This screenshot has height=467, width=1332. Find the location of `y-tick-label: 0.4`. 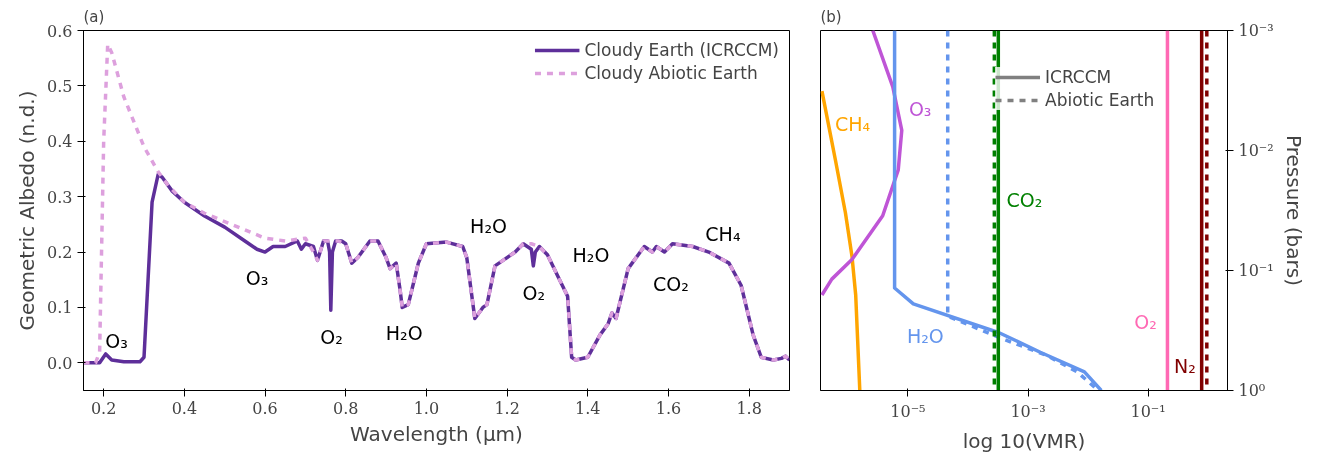

y-tick-label: 0.4 is located at coordinates (60, 142).